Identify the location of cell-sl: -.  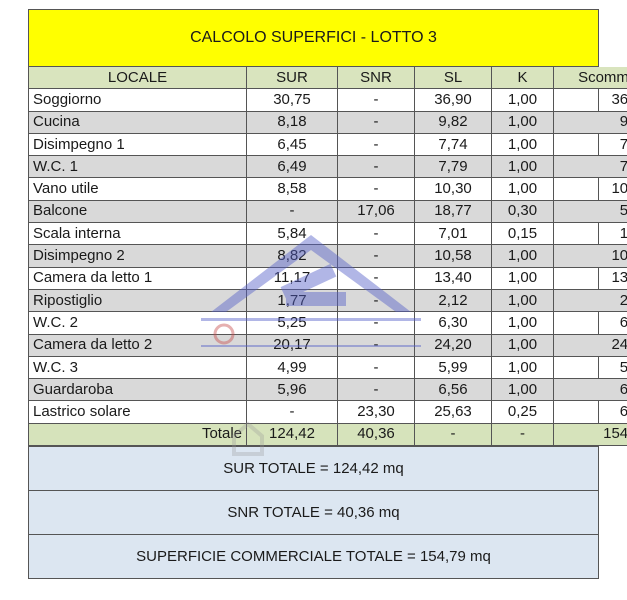
(453, 434).